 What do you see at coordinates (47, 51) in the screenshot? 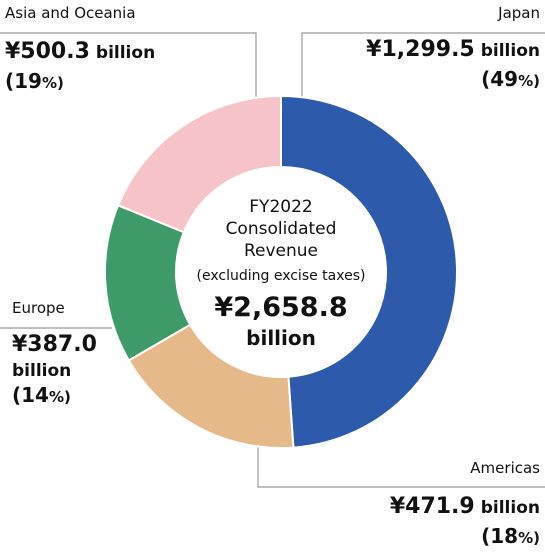
I see `value-amount: ¥500.3` at bounding box center [47, 51].